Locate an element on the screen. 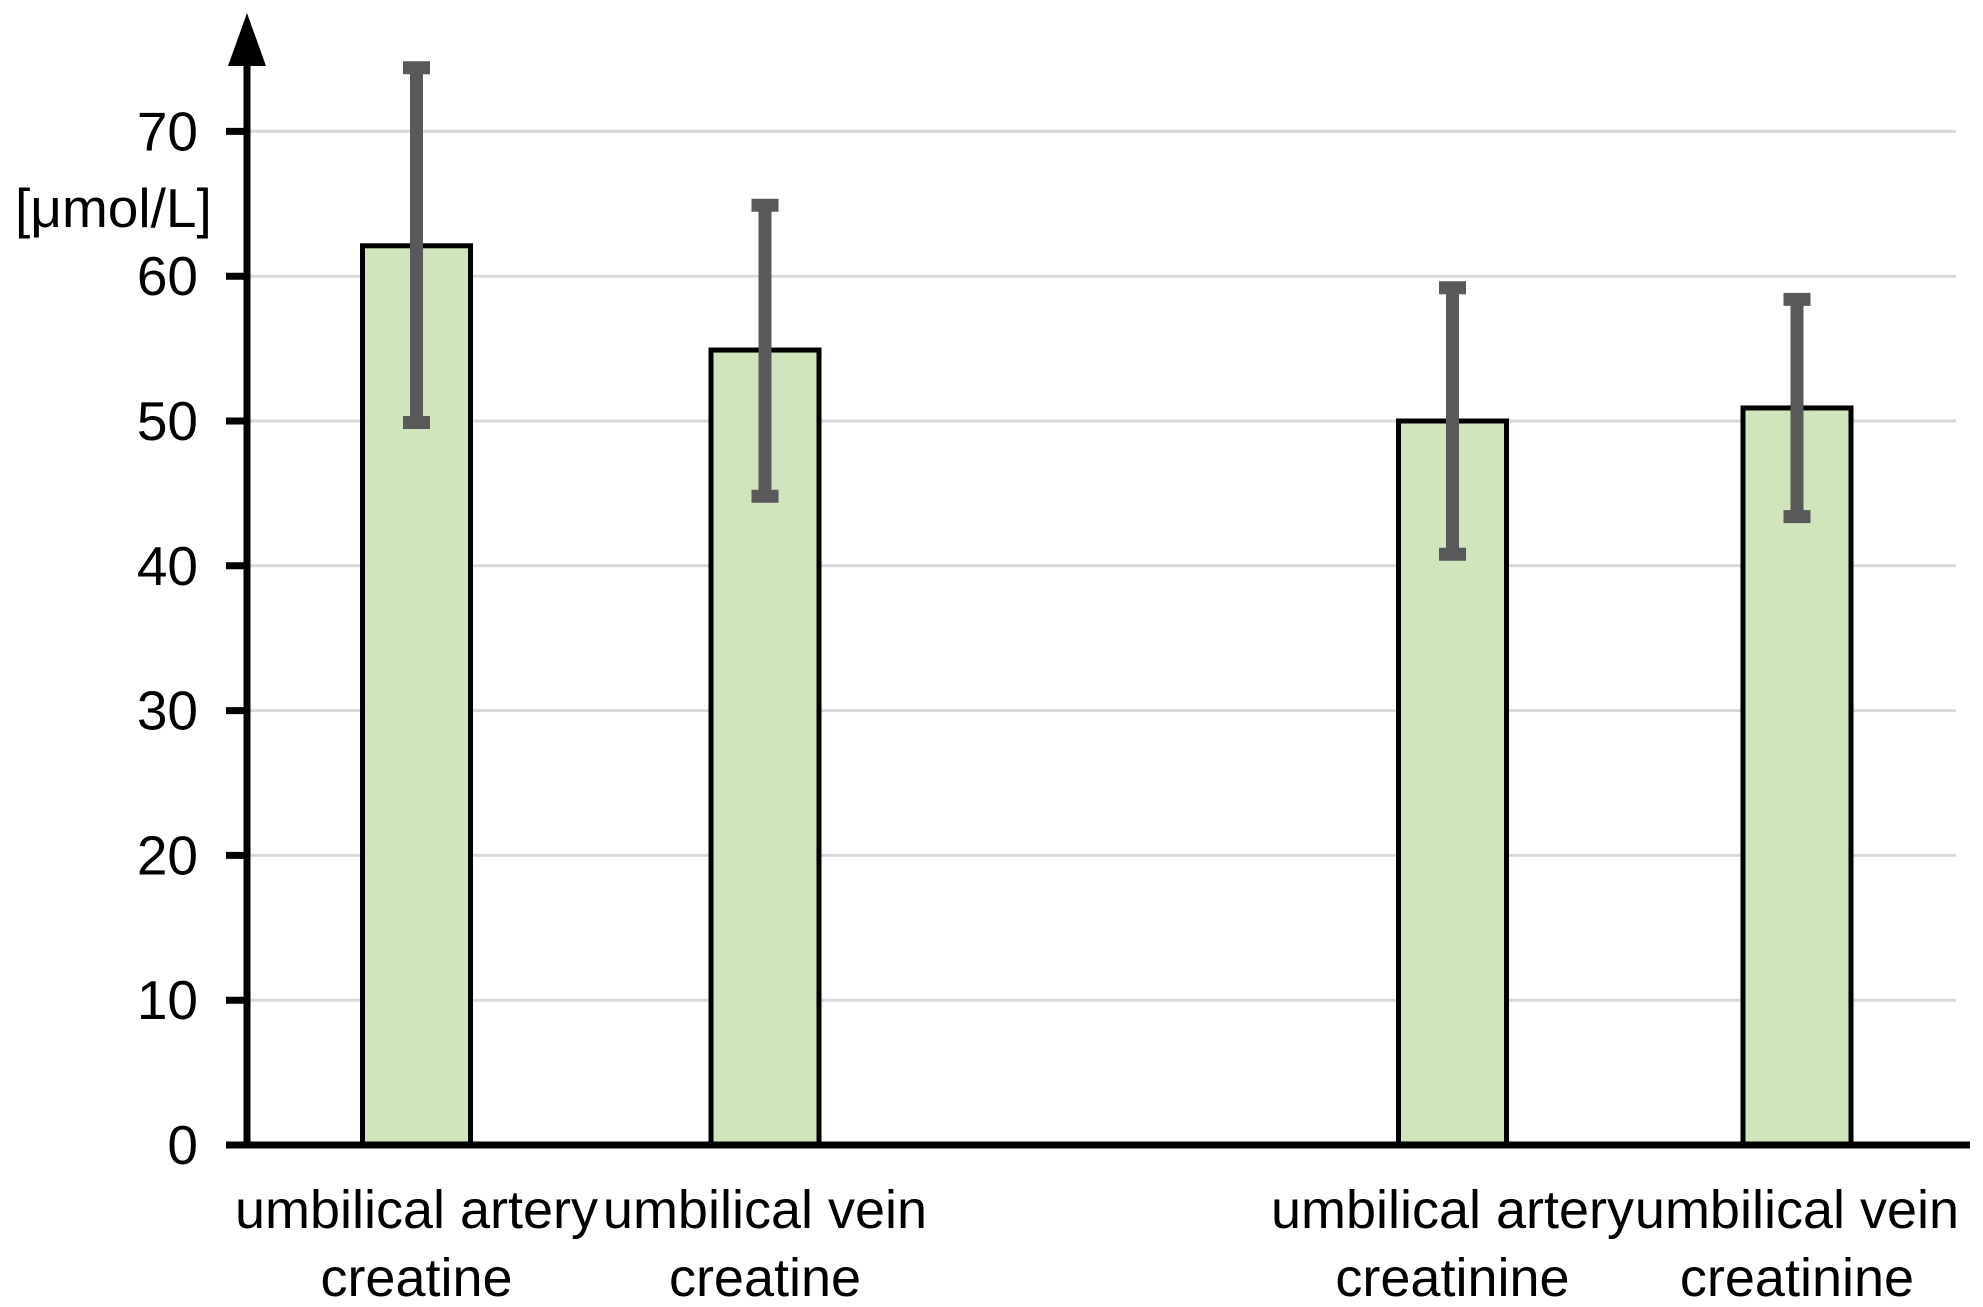  y-tick-label-50: 50 is located at coordinates (167, 421).